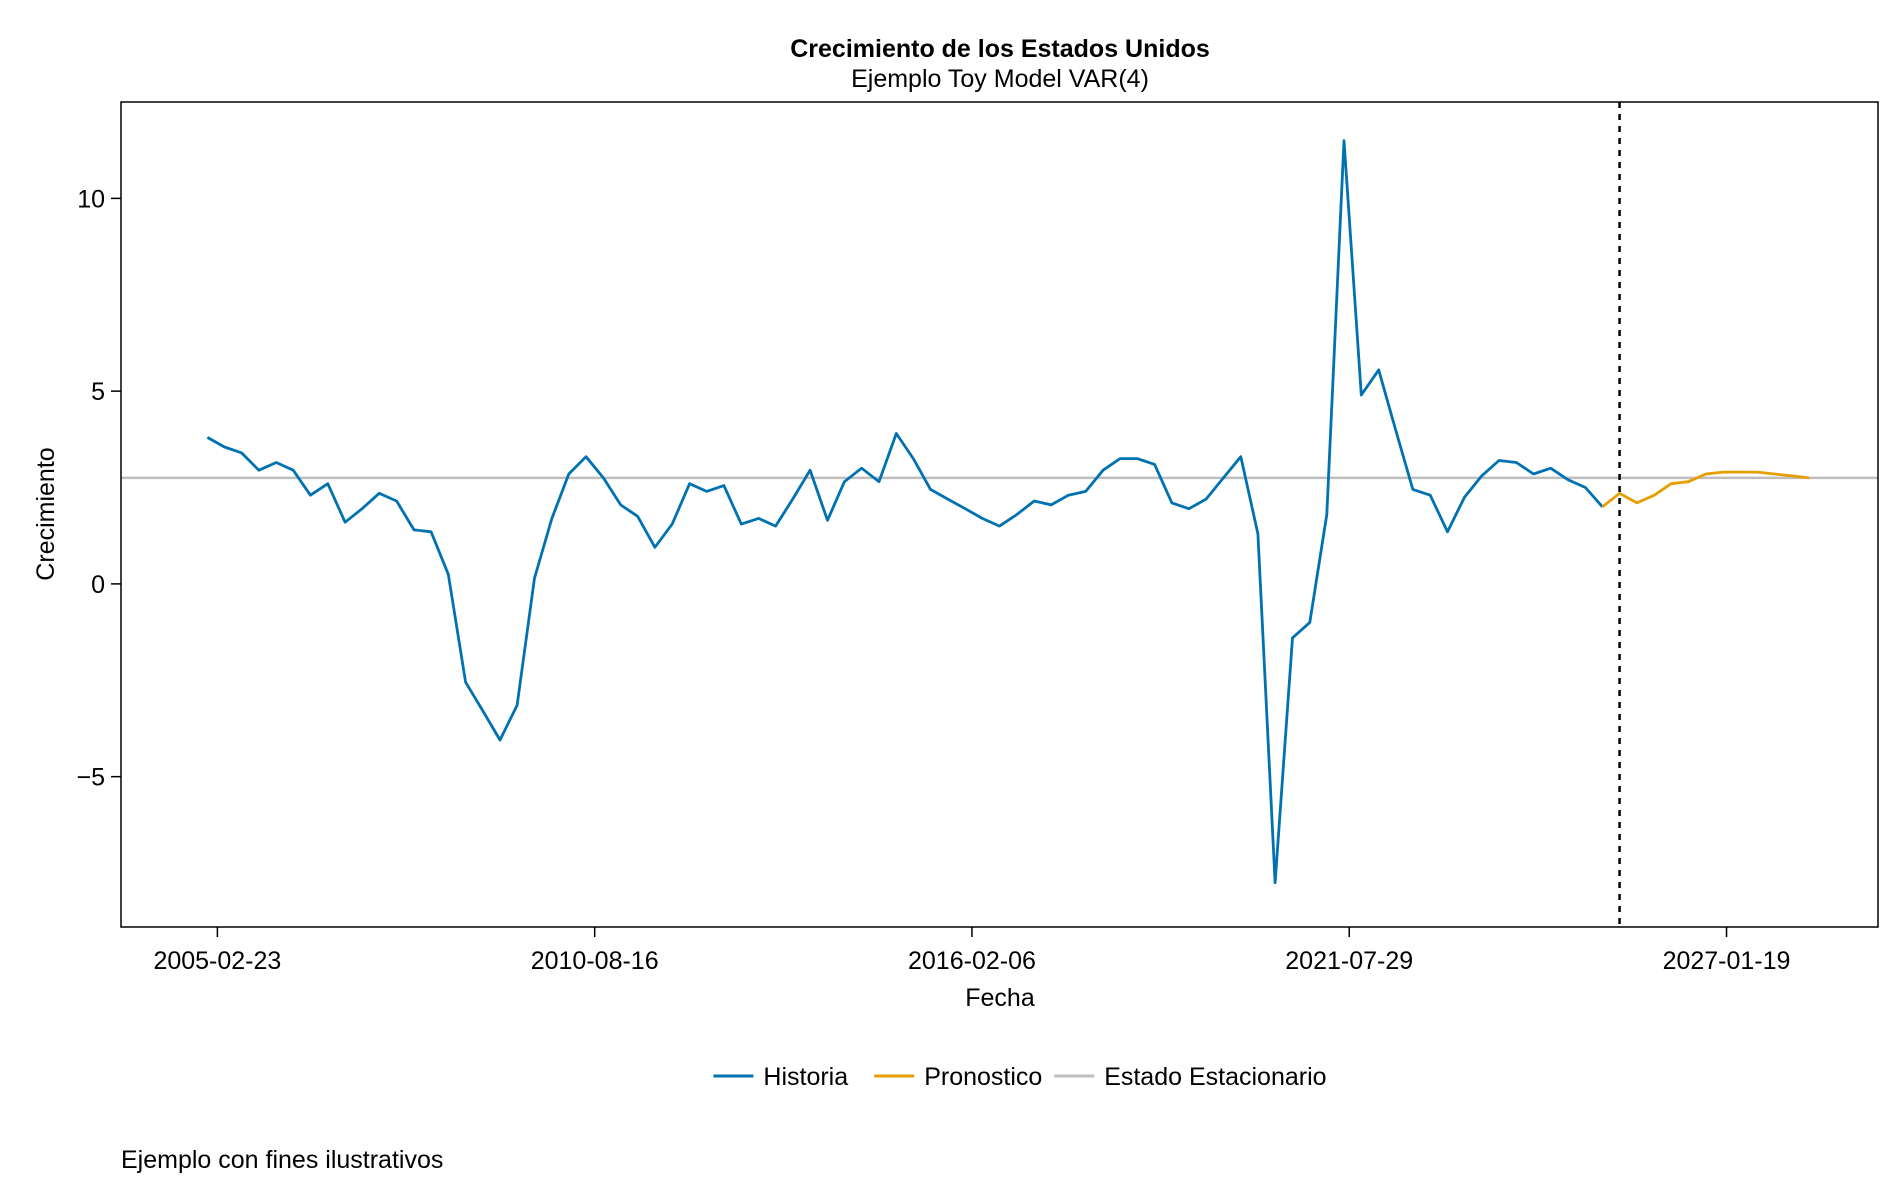 The image size is (1900, 1200). Describe the element at coordinates (46, 513) in the screenshot. I see `y-axis-label: Crecimiento` at that location.